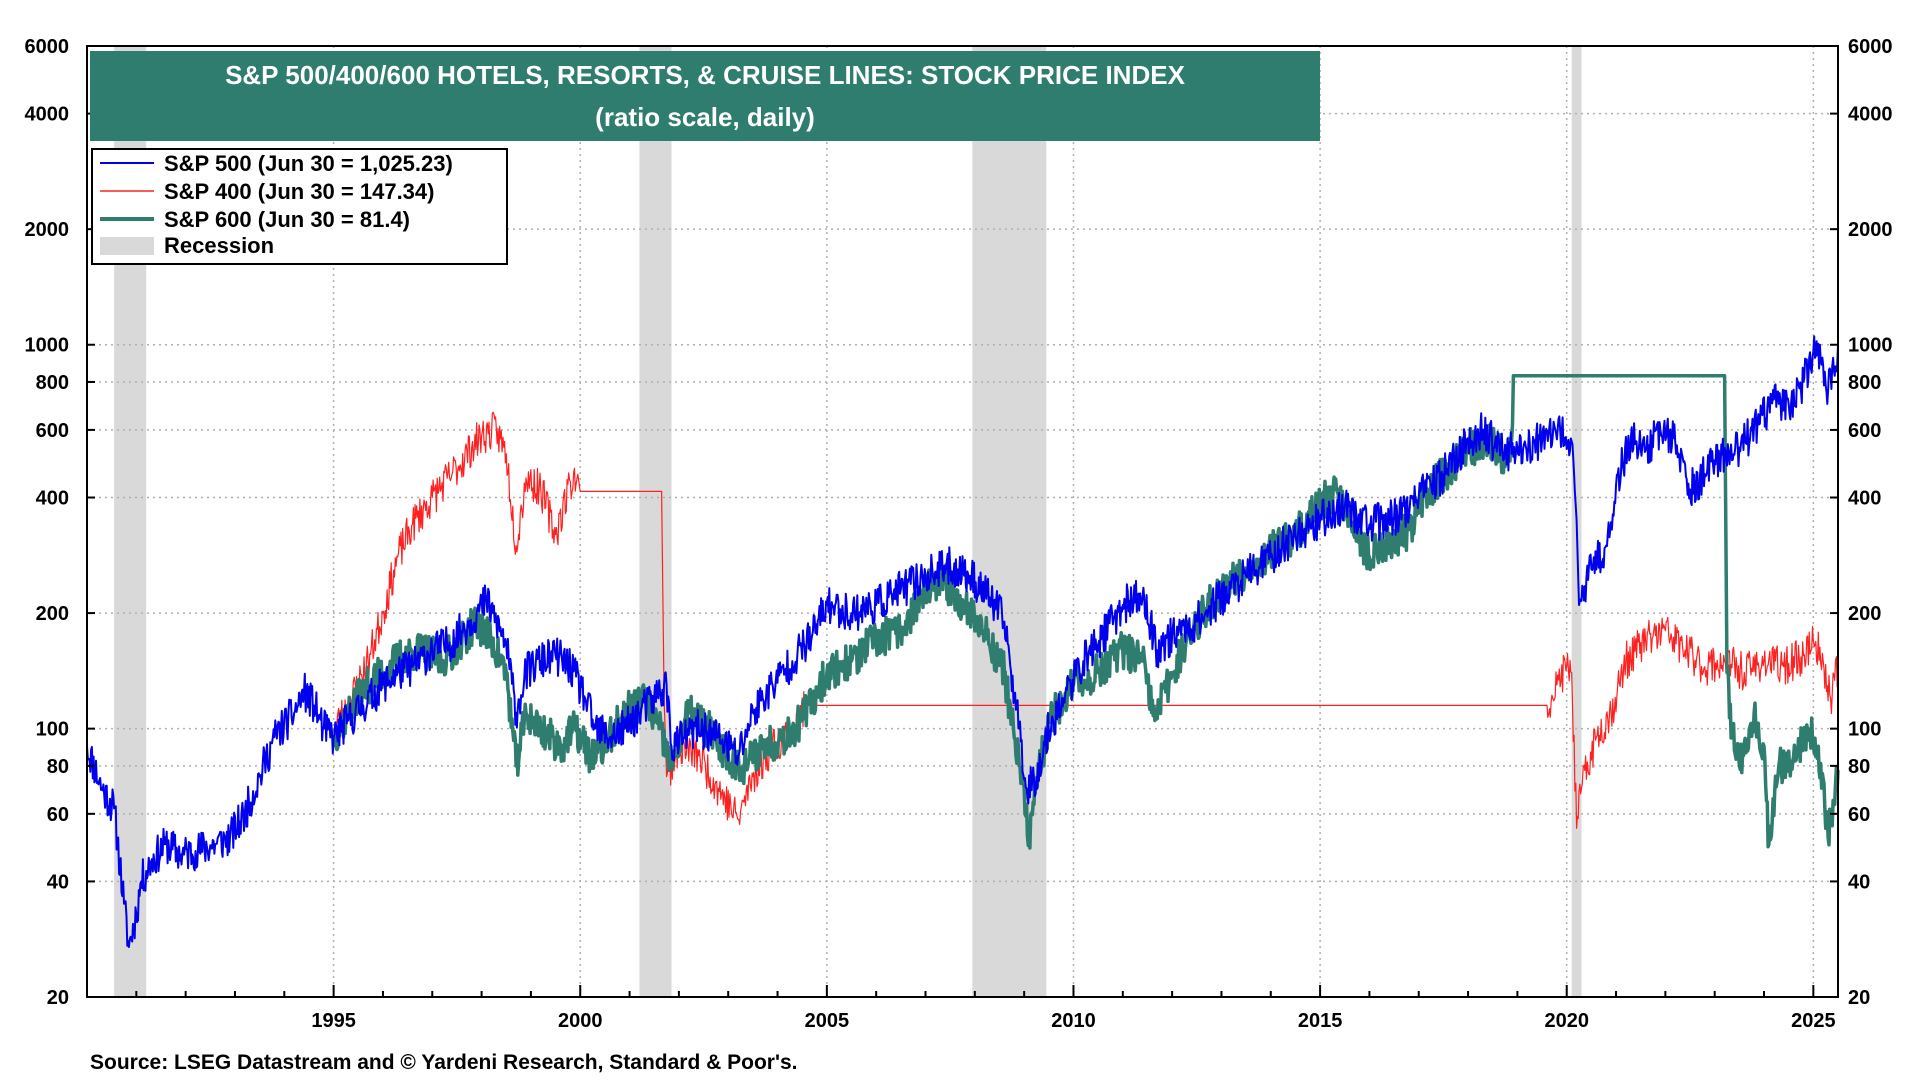 The width and height of the screenshot is (1920, 1080). What do you see at coordinates (705, 117) in the screenshot?
I see `chart-subtitle: (ratio scale, daily)` at bounding box center [705, 117].